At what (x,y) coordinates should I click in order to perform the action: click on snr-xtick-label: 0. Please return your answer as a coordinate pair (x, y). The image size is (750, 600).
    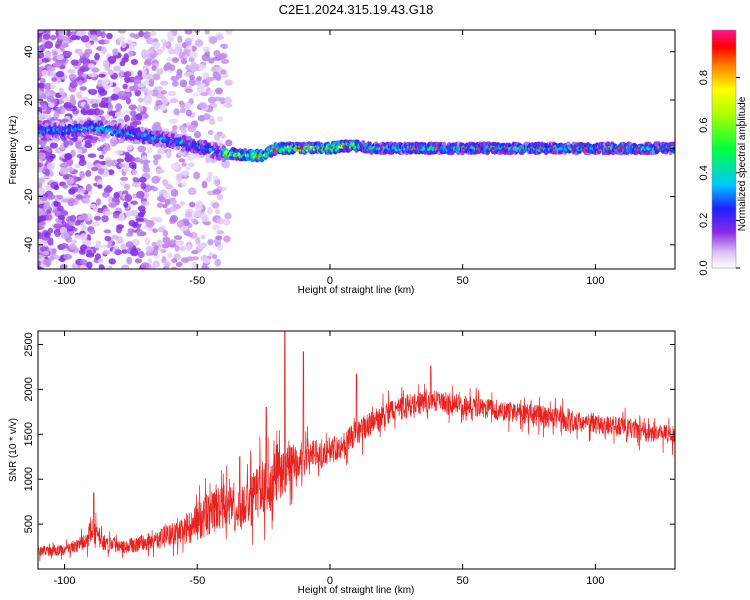
    Looking at the image, I should click on (330, 581).